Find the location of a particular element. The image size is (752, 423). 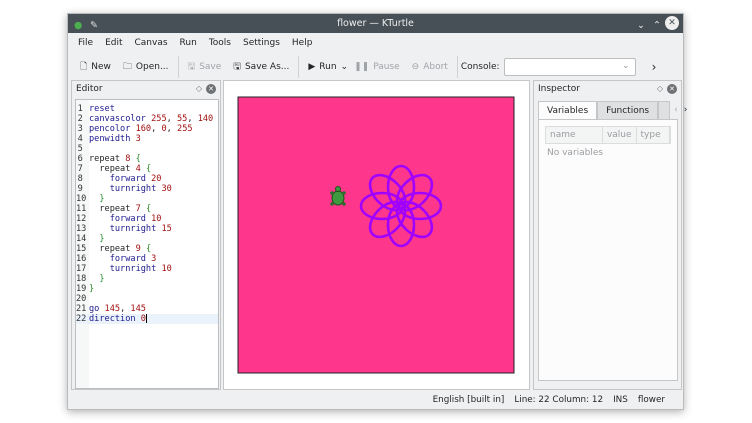

run-button: ▶ Run is located at coordinates (322, 67).